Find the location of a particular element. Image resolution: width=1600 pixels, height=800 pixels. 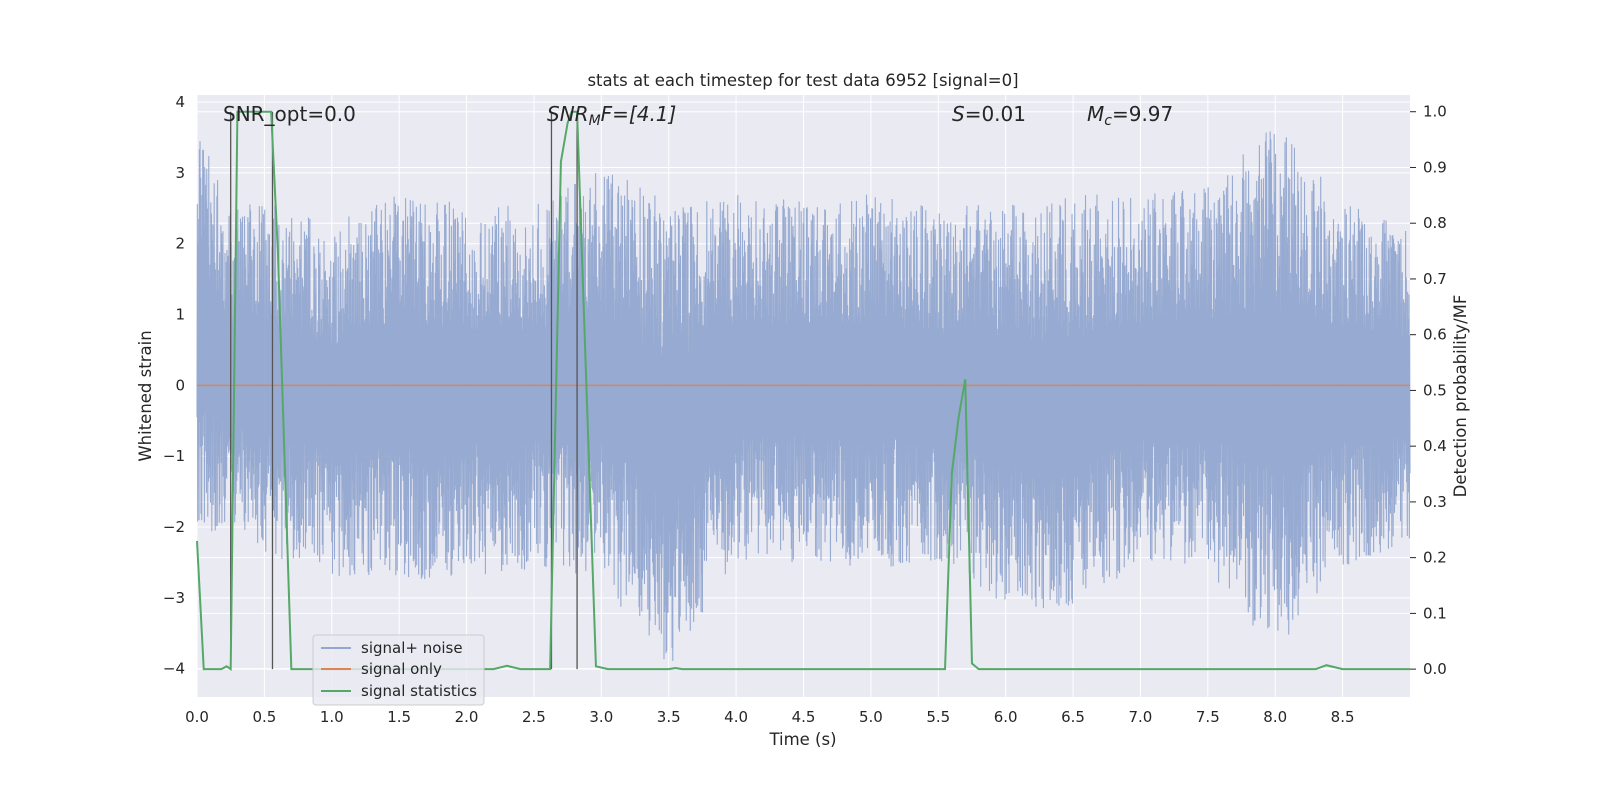

legend-box is located at coordinates (398, 670).